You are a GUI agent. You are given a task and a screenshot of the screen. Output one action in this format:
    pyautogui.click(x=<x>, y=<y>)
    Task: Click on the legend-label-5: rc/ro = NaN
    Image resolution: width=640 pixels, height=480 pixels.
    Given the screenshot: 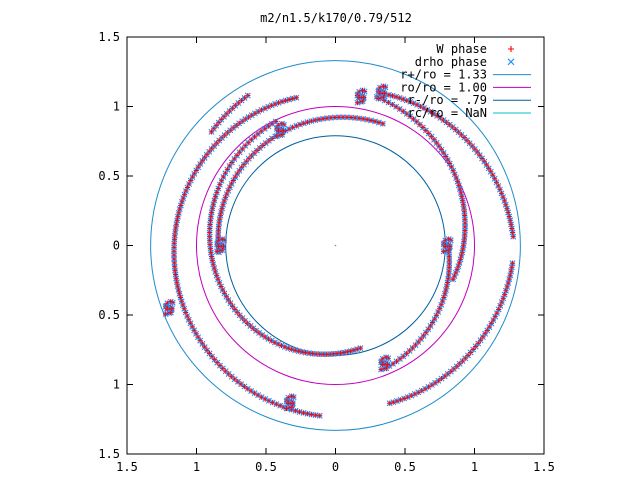 What is the action you would take?
    pyautogui.click(x=447, y=113)
    